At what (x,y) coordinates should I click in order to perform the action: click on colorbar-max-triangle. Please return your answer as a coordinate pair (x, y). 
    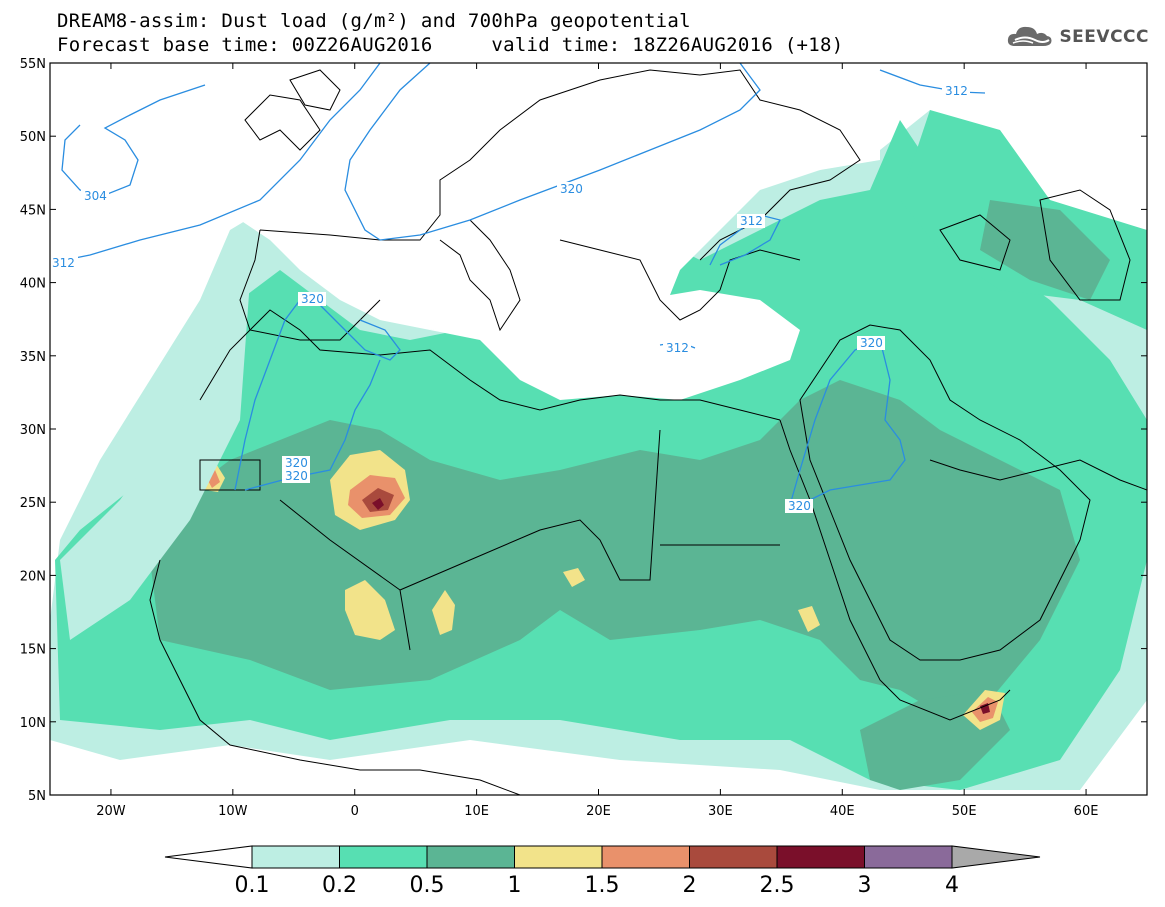
    Looking at the image, I should click on (996, 857).